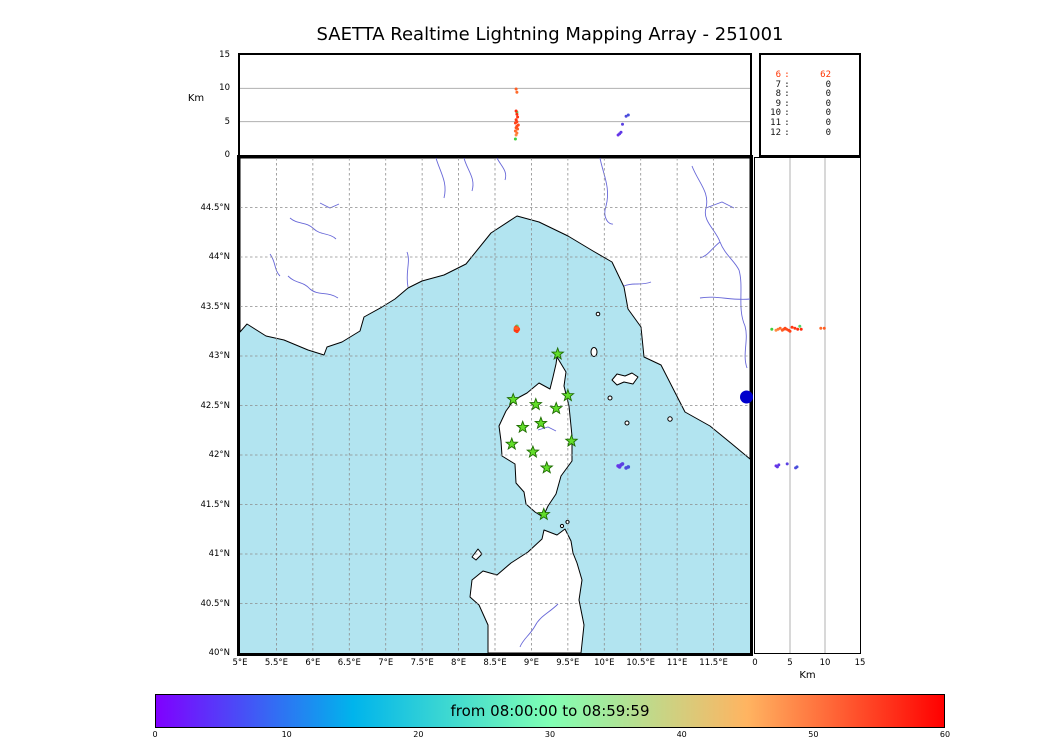  Describe the element at coordinates (541, 433) in the screenshot. I see `map-station-markers-layer` at that location.